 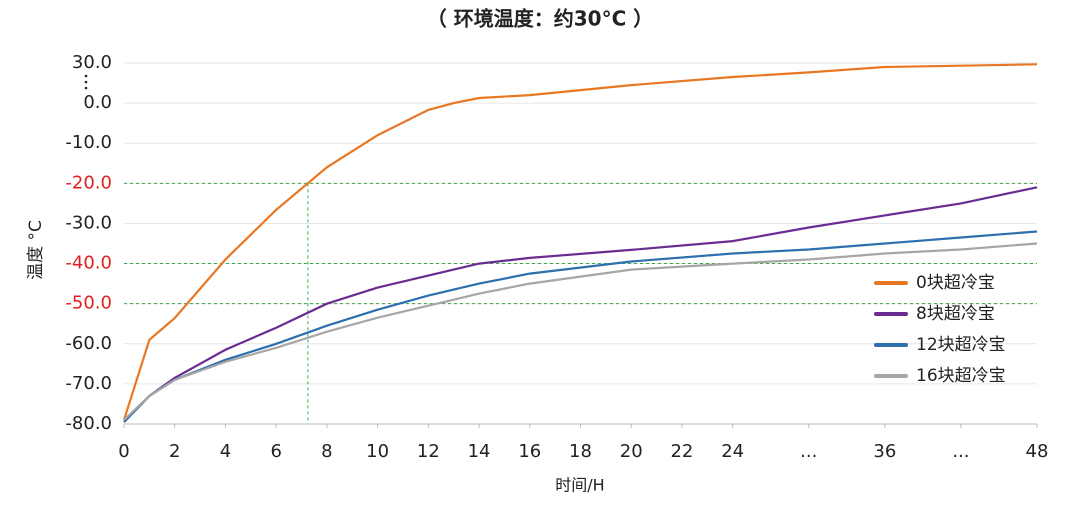 What do you see at coordinates (1037, 451) in the screenshot?
I see `x-tick-label: 48` at bounding box center [1037, 451].